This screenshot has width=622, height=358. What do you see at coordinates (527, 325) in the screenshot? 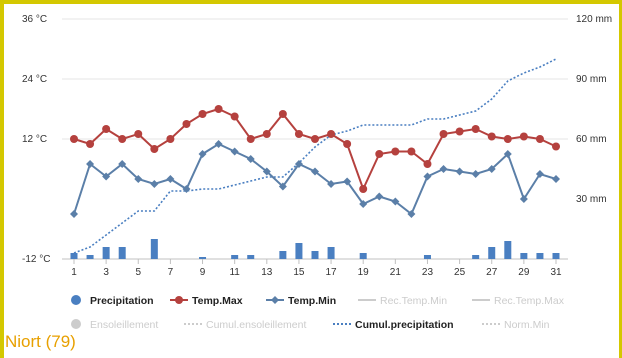
I see `legend-label: Norm.Min` at bounding box center [527, 325].